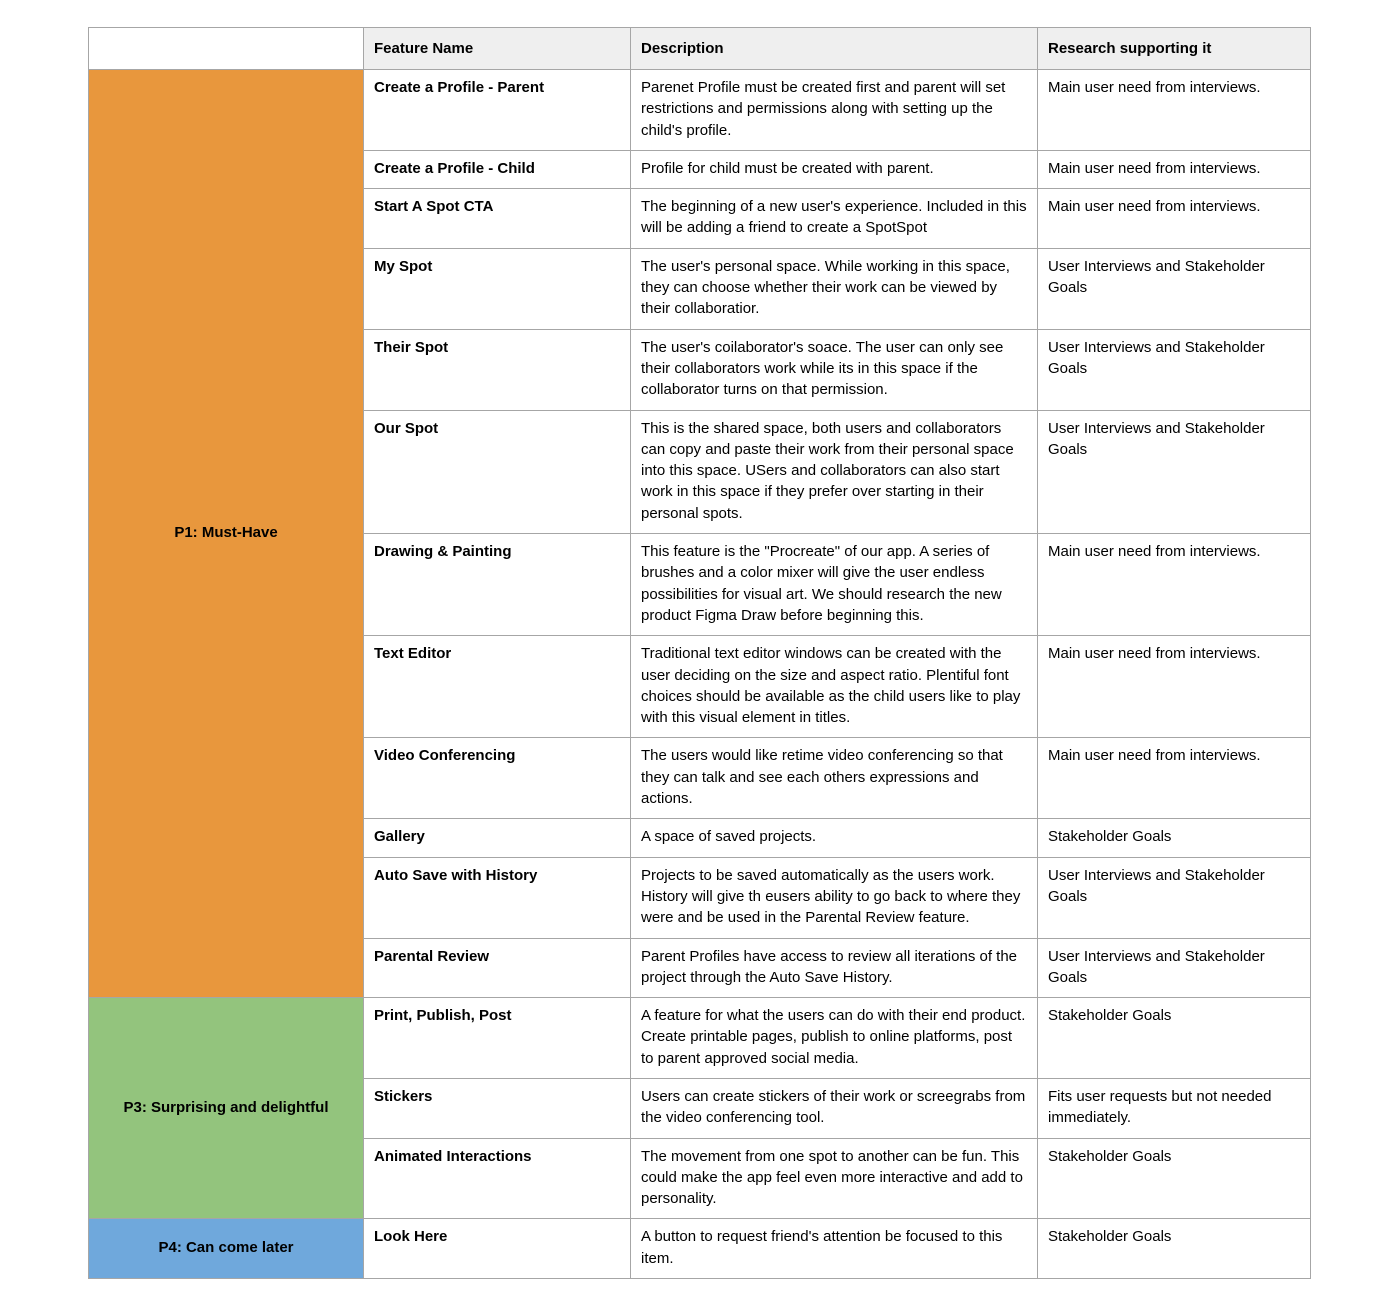  Describe the element at coordinates (497, 369) in the screenshot. I see `feature-name-cell: Their Spot` at that location.